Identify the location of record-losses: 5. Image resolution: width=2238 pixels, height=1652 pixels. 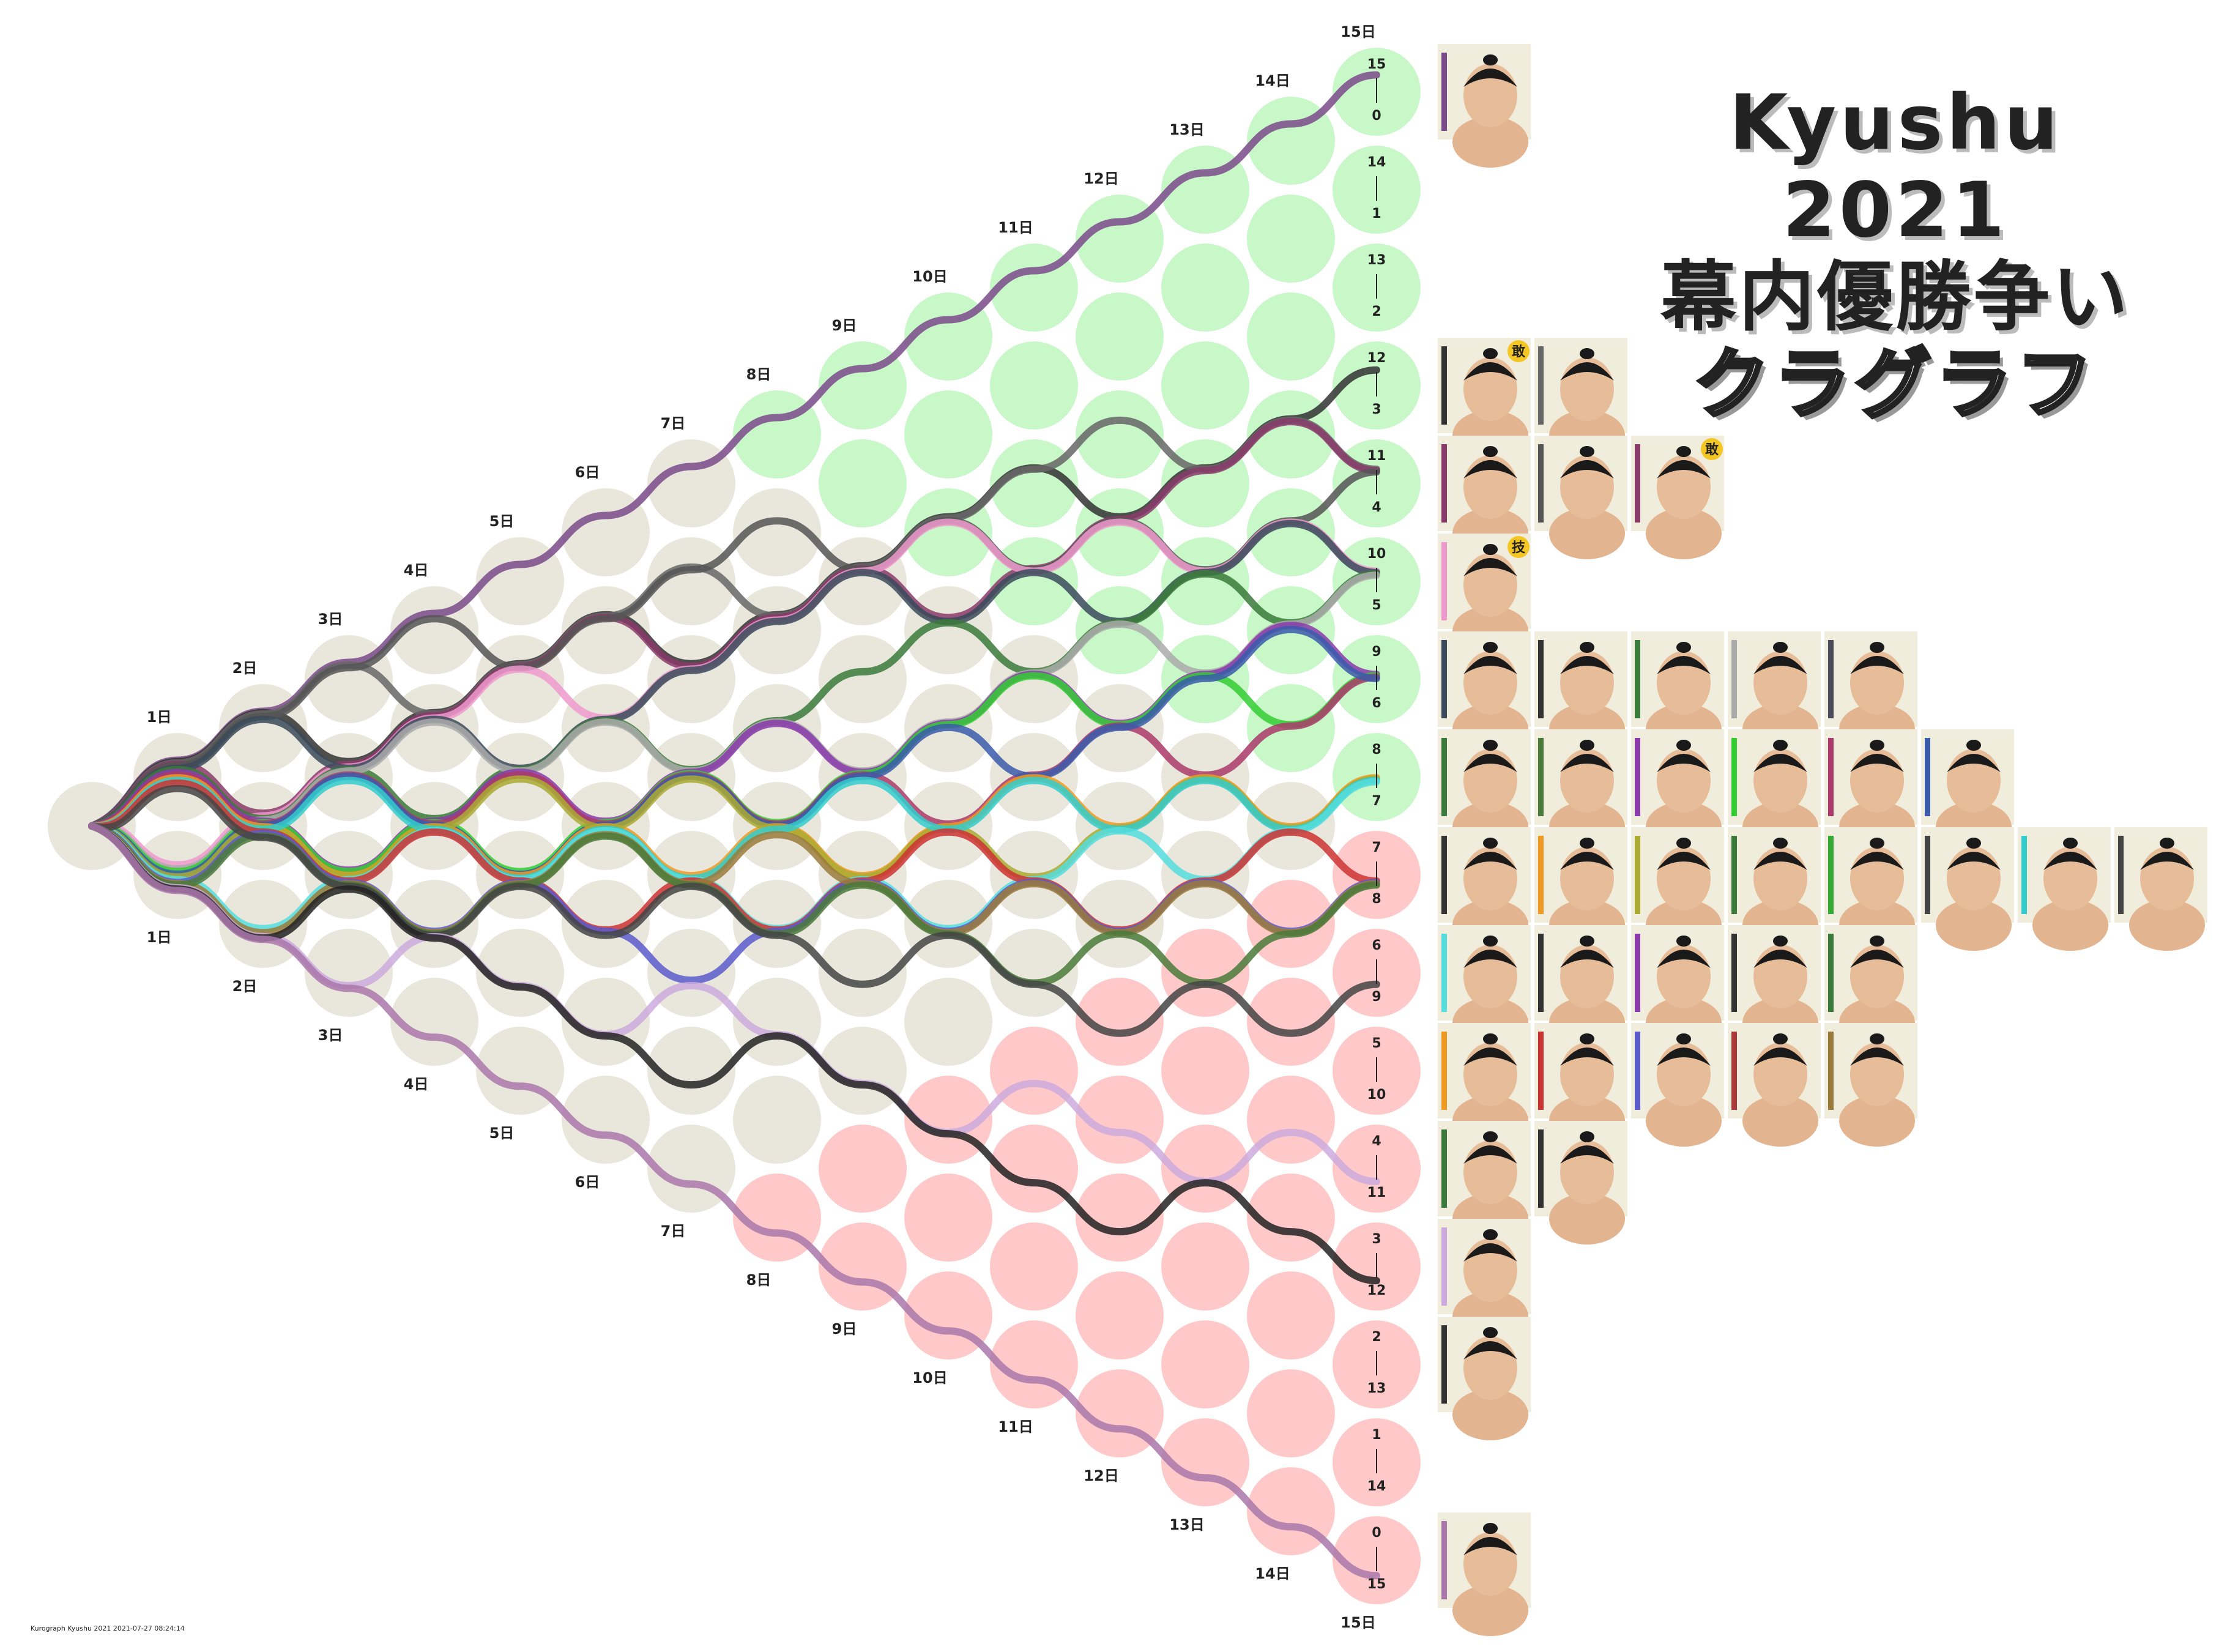
(1376, 605).